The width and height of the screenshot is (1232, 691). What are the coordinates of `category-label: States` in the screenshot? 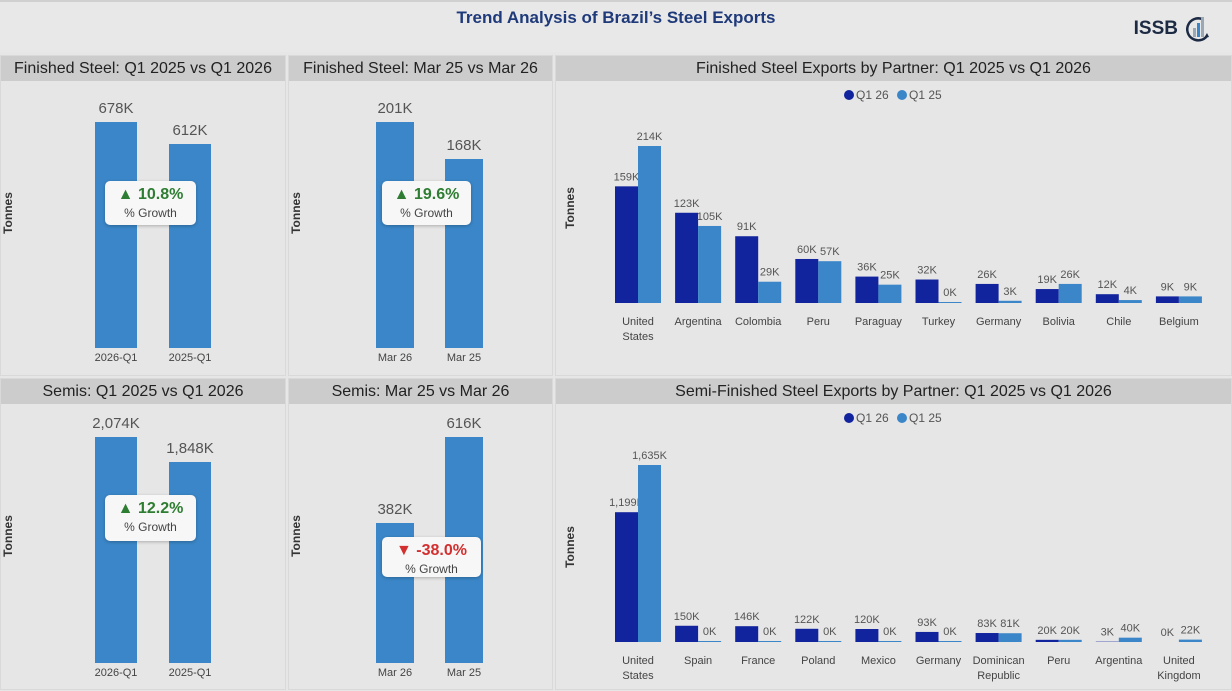 It's located at (638, 337).